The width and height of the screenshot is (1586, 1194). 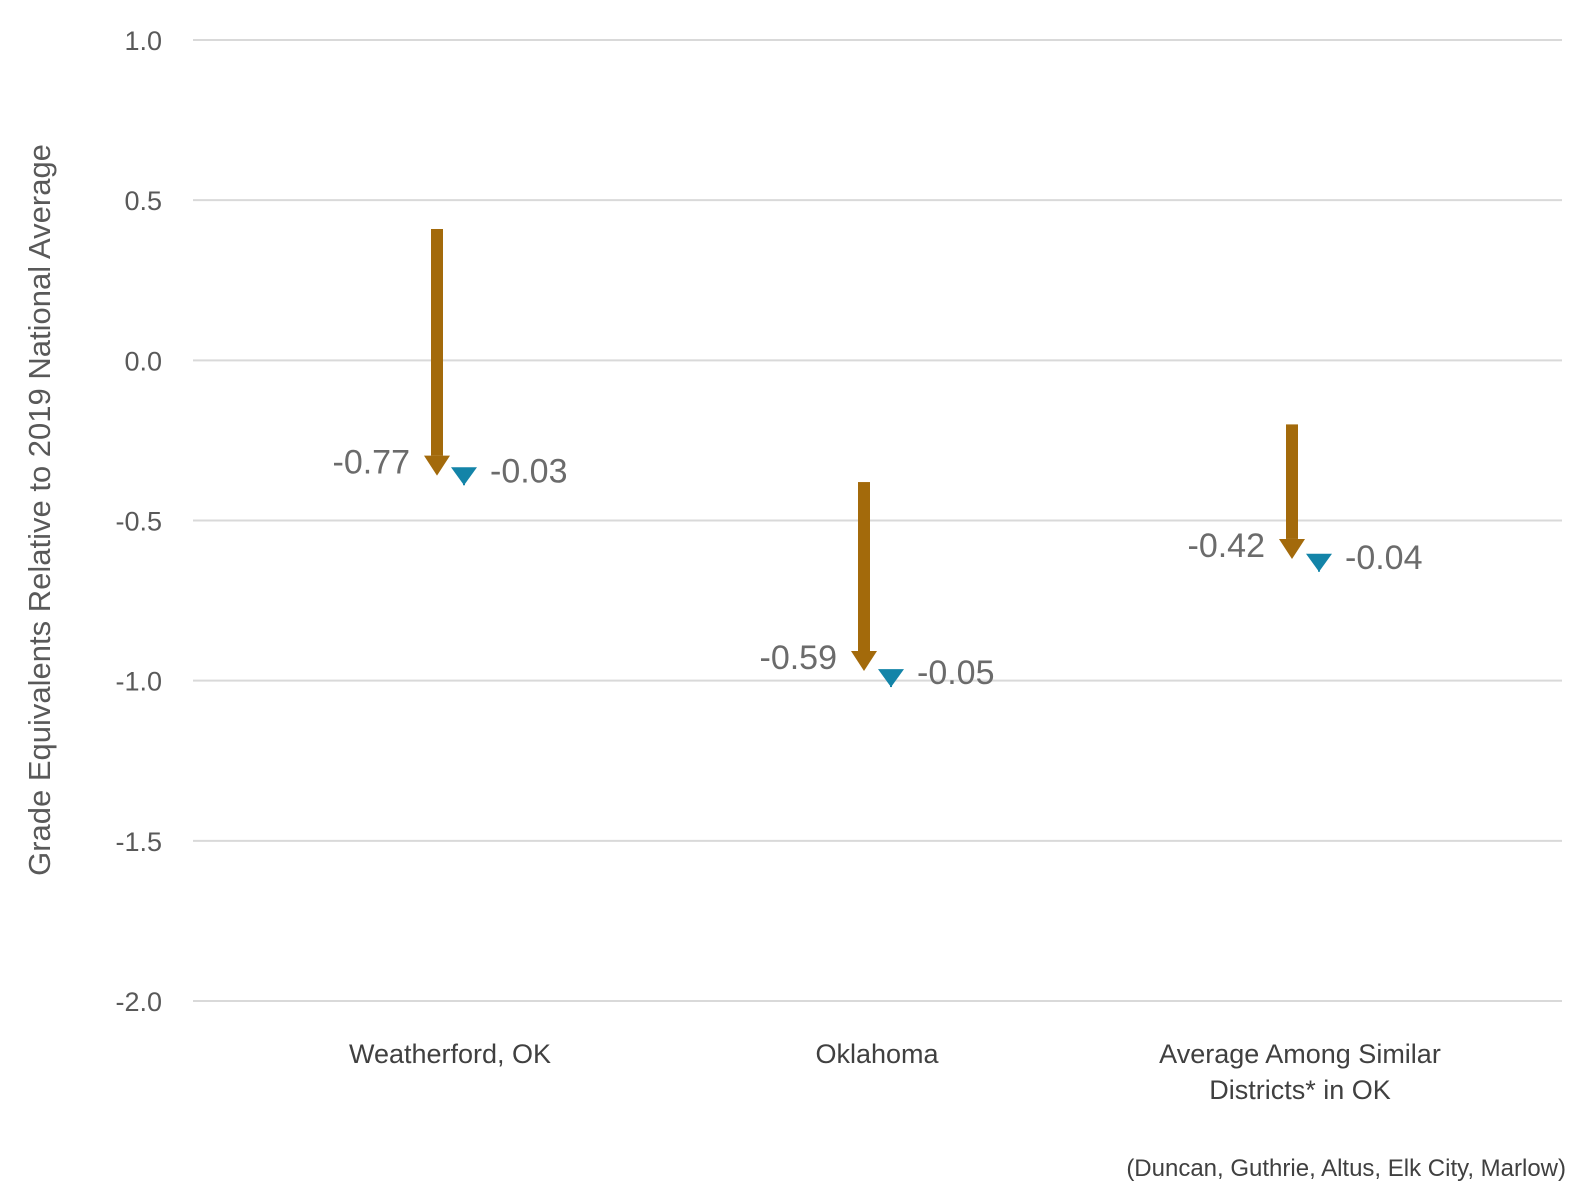 What do you see at coordinates (529, 471) in the screenshot?
I see `second-change-label: -0.03` at bounding box center [529, 471].